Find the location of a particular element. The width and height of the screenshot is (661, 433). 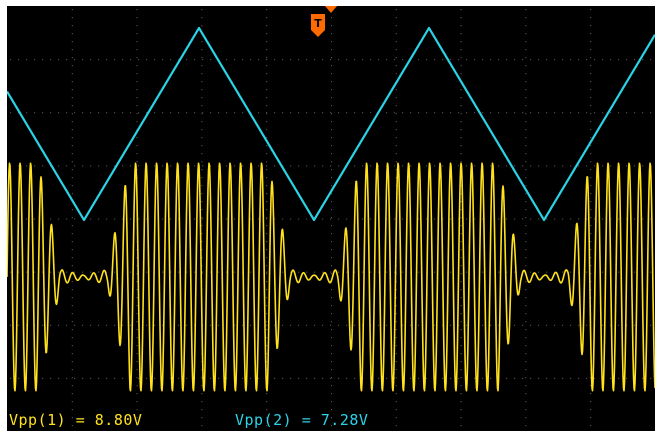

ch2-vpp-readout: Vpp(2) = 7.28V is located at coordinates (301, 420).